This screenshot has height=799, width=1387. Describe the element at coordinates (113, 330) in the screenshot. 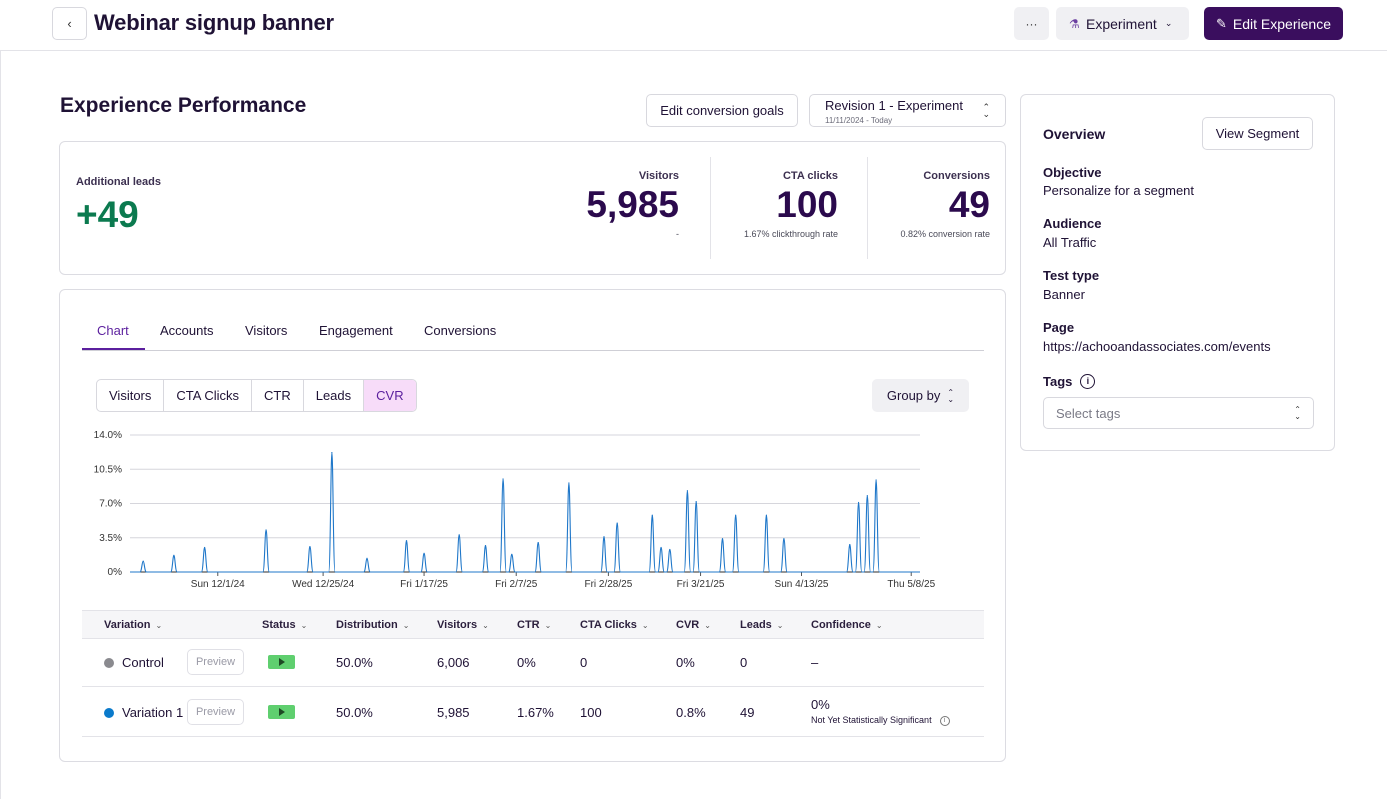

I see `tab-chart: Chart` at that location.